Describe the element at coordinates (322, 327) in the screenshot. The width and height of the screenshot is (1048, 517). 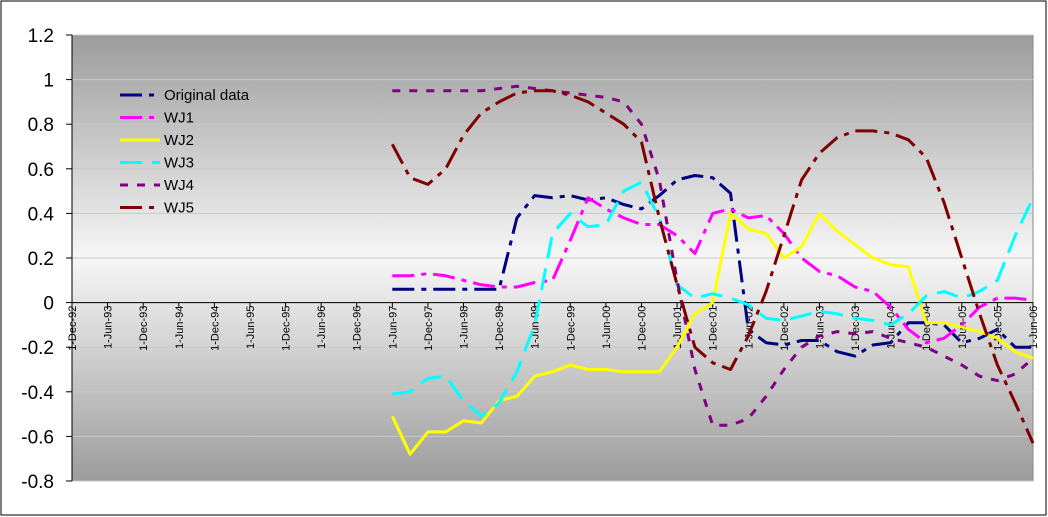
I see `x-tick-label: 1-Jun-96` at that location.